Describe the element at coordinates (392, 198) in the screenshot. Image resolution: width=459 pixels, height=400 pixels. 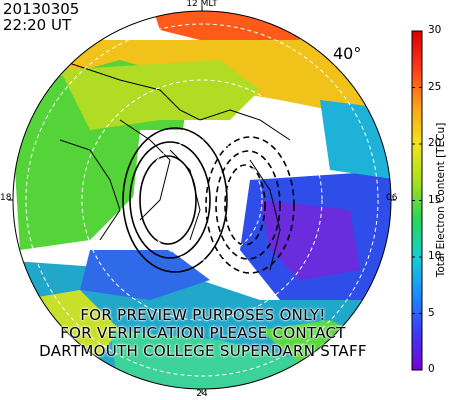
I see `mlt-label-right: 06` at that location.